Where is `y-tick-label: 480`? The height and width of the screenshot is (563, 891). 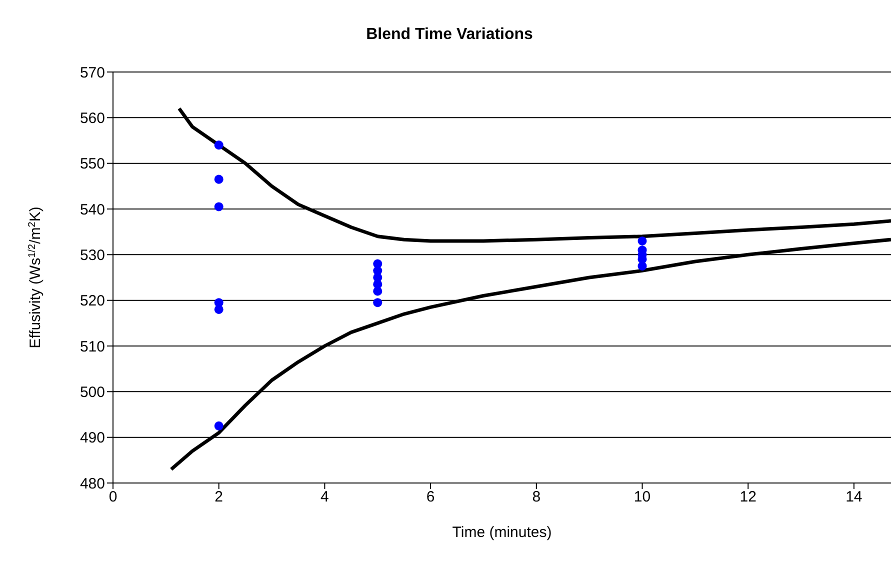 y-tick-label: 480 is located at coordinates (92, 483).